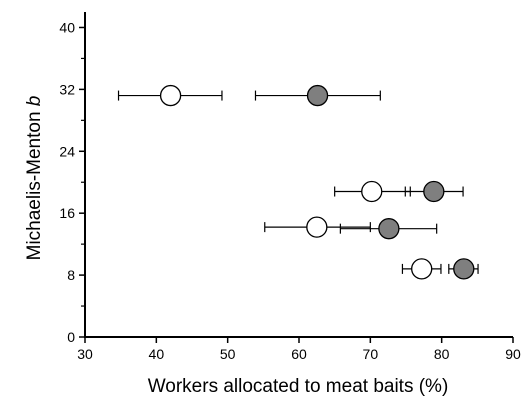  I want to click on y-tick-label: 16, so click(67, 213).